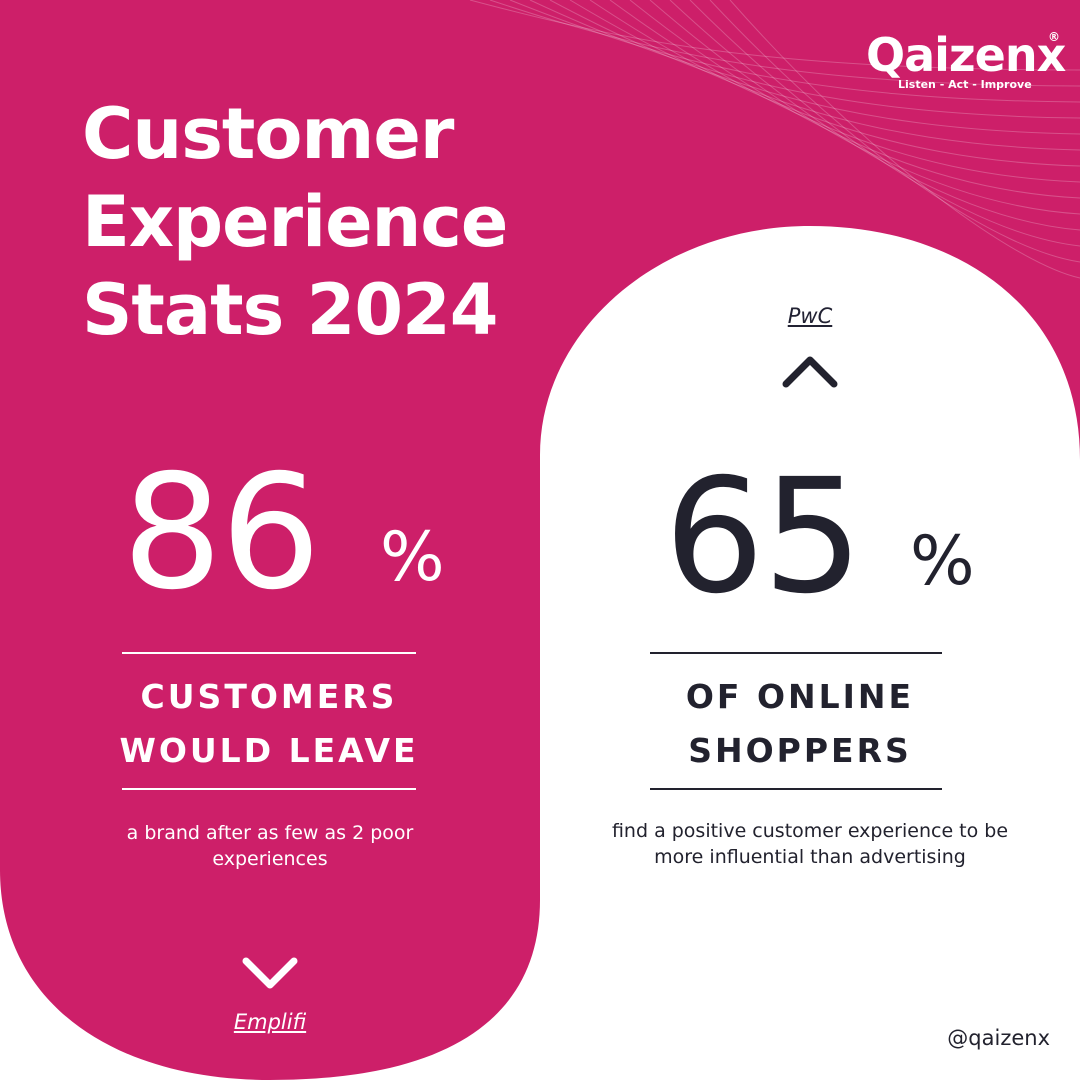  Describe the element at coordinates (966, 55) in the screenshot. I see `brand-name: Qaizenx` at that location.